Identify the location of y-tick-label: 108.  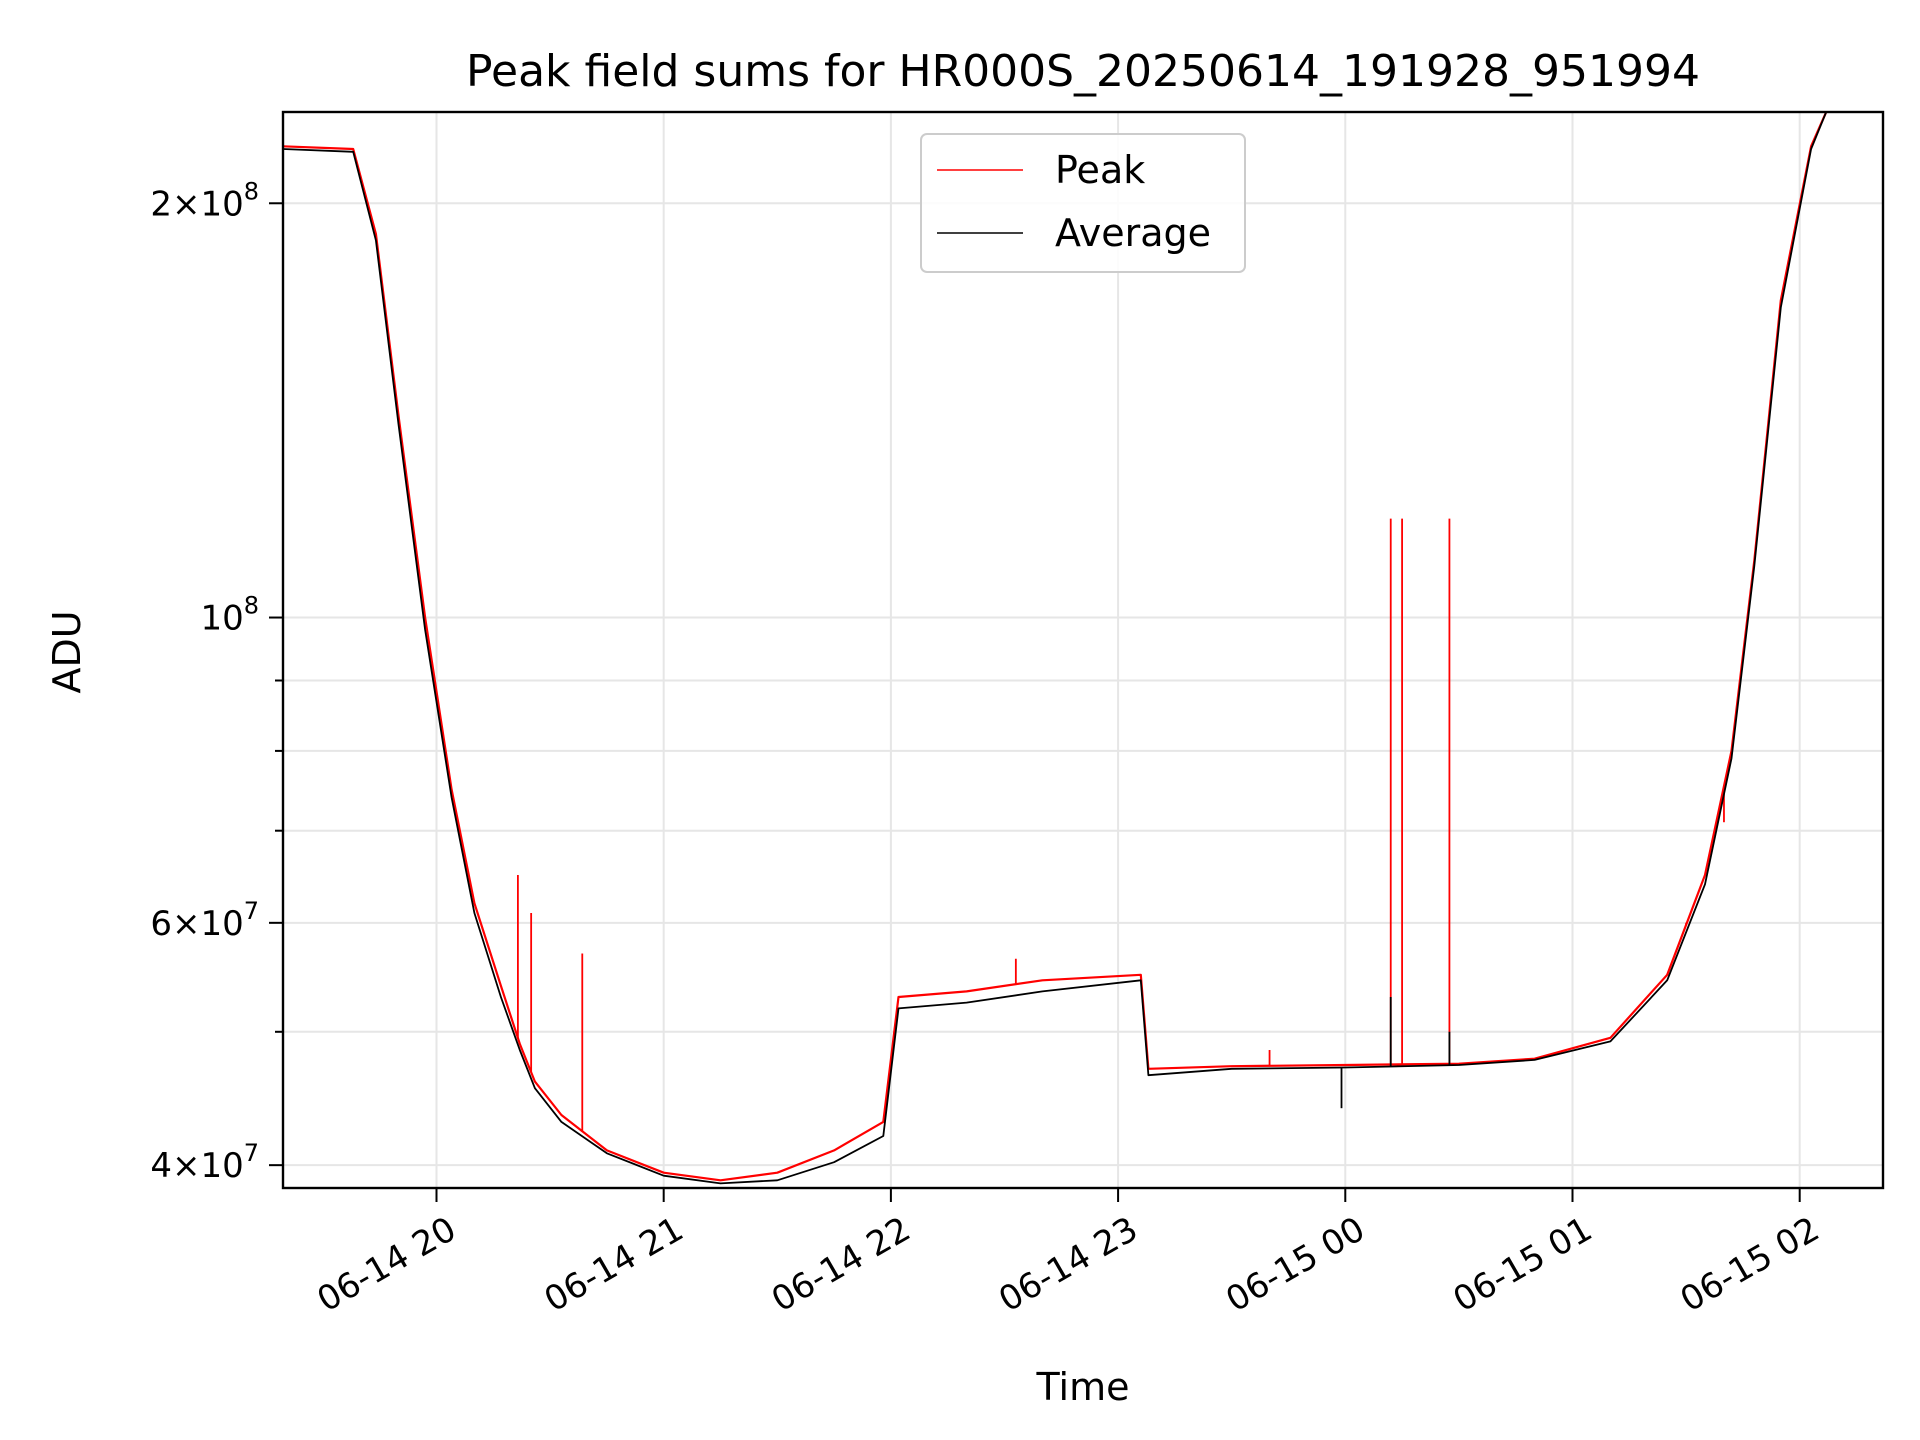
(229, 615).